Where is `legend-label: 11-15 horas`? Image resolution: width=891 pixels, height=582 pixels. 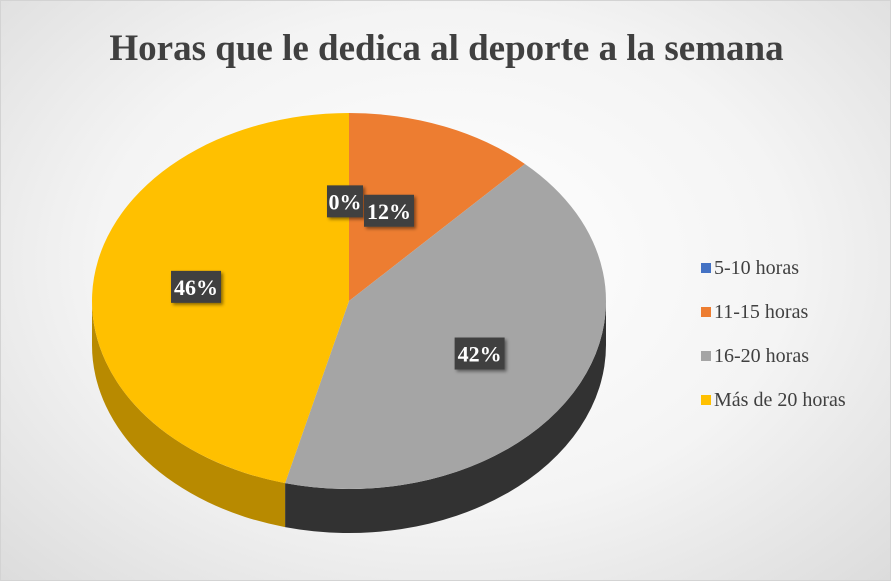 legend-label: 11-15 horas is located at coordinates (761, 311).